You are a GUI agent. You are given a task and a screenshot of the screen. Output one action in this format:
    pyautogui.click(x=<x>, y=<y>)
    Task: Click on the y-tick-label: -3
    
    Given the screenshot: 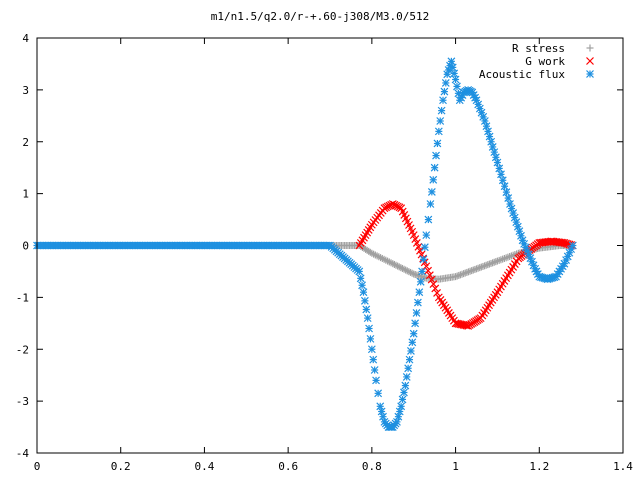 What is the action you would take?
    pyautogui.click(x=22, y=401)
    